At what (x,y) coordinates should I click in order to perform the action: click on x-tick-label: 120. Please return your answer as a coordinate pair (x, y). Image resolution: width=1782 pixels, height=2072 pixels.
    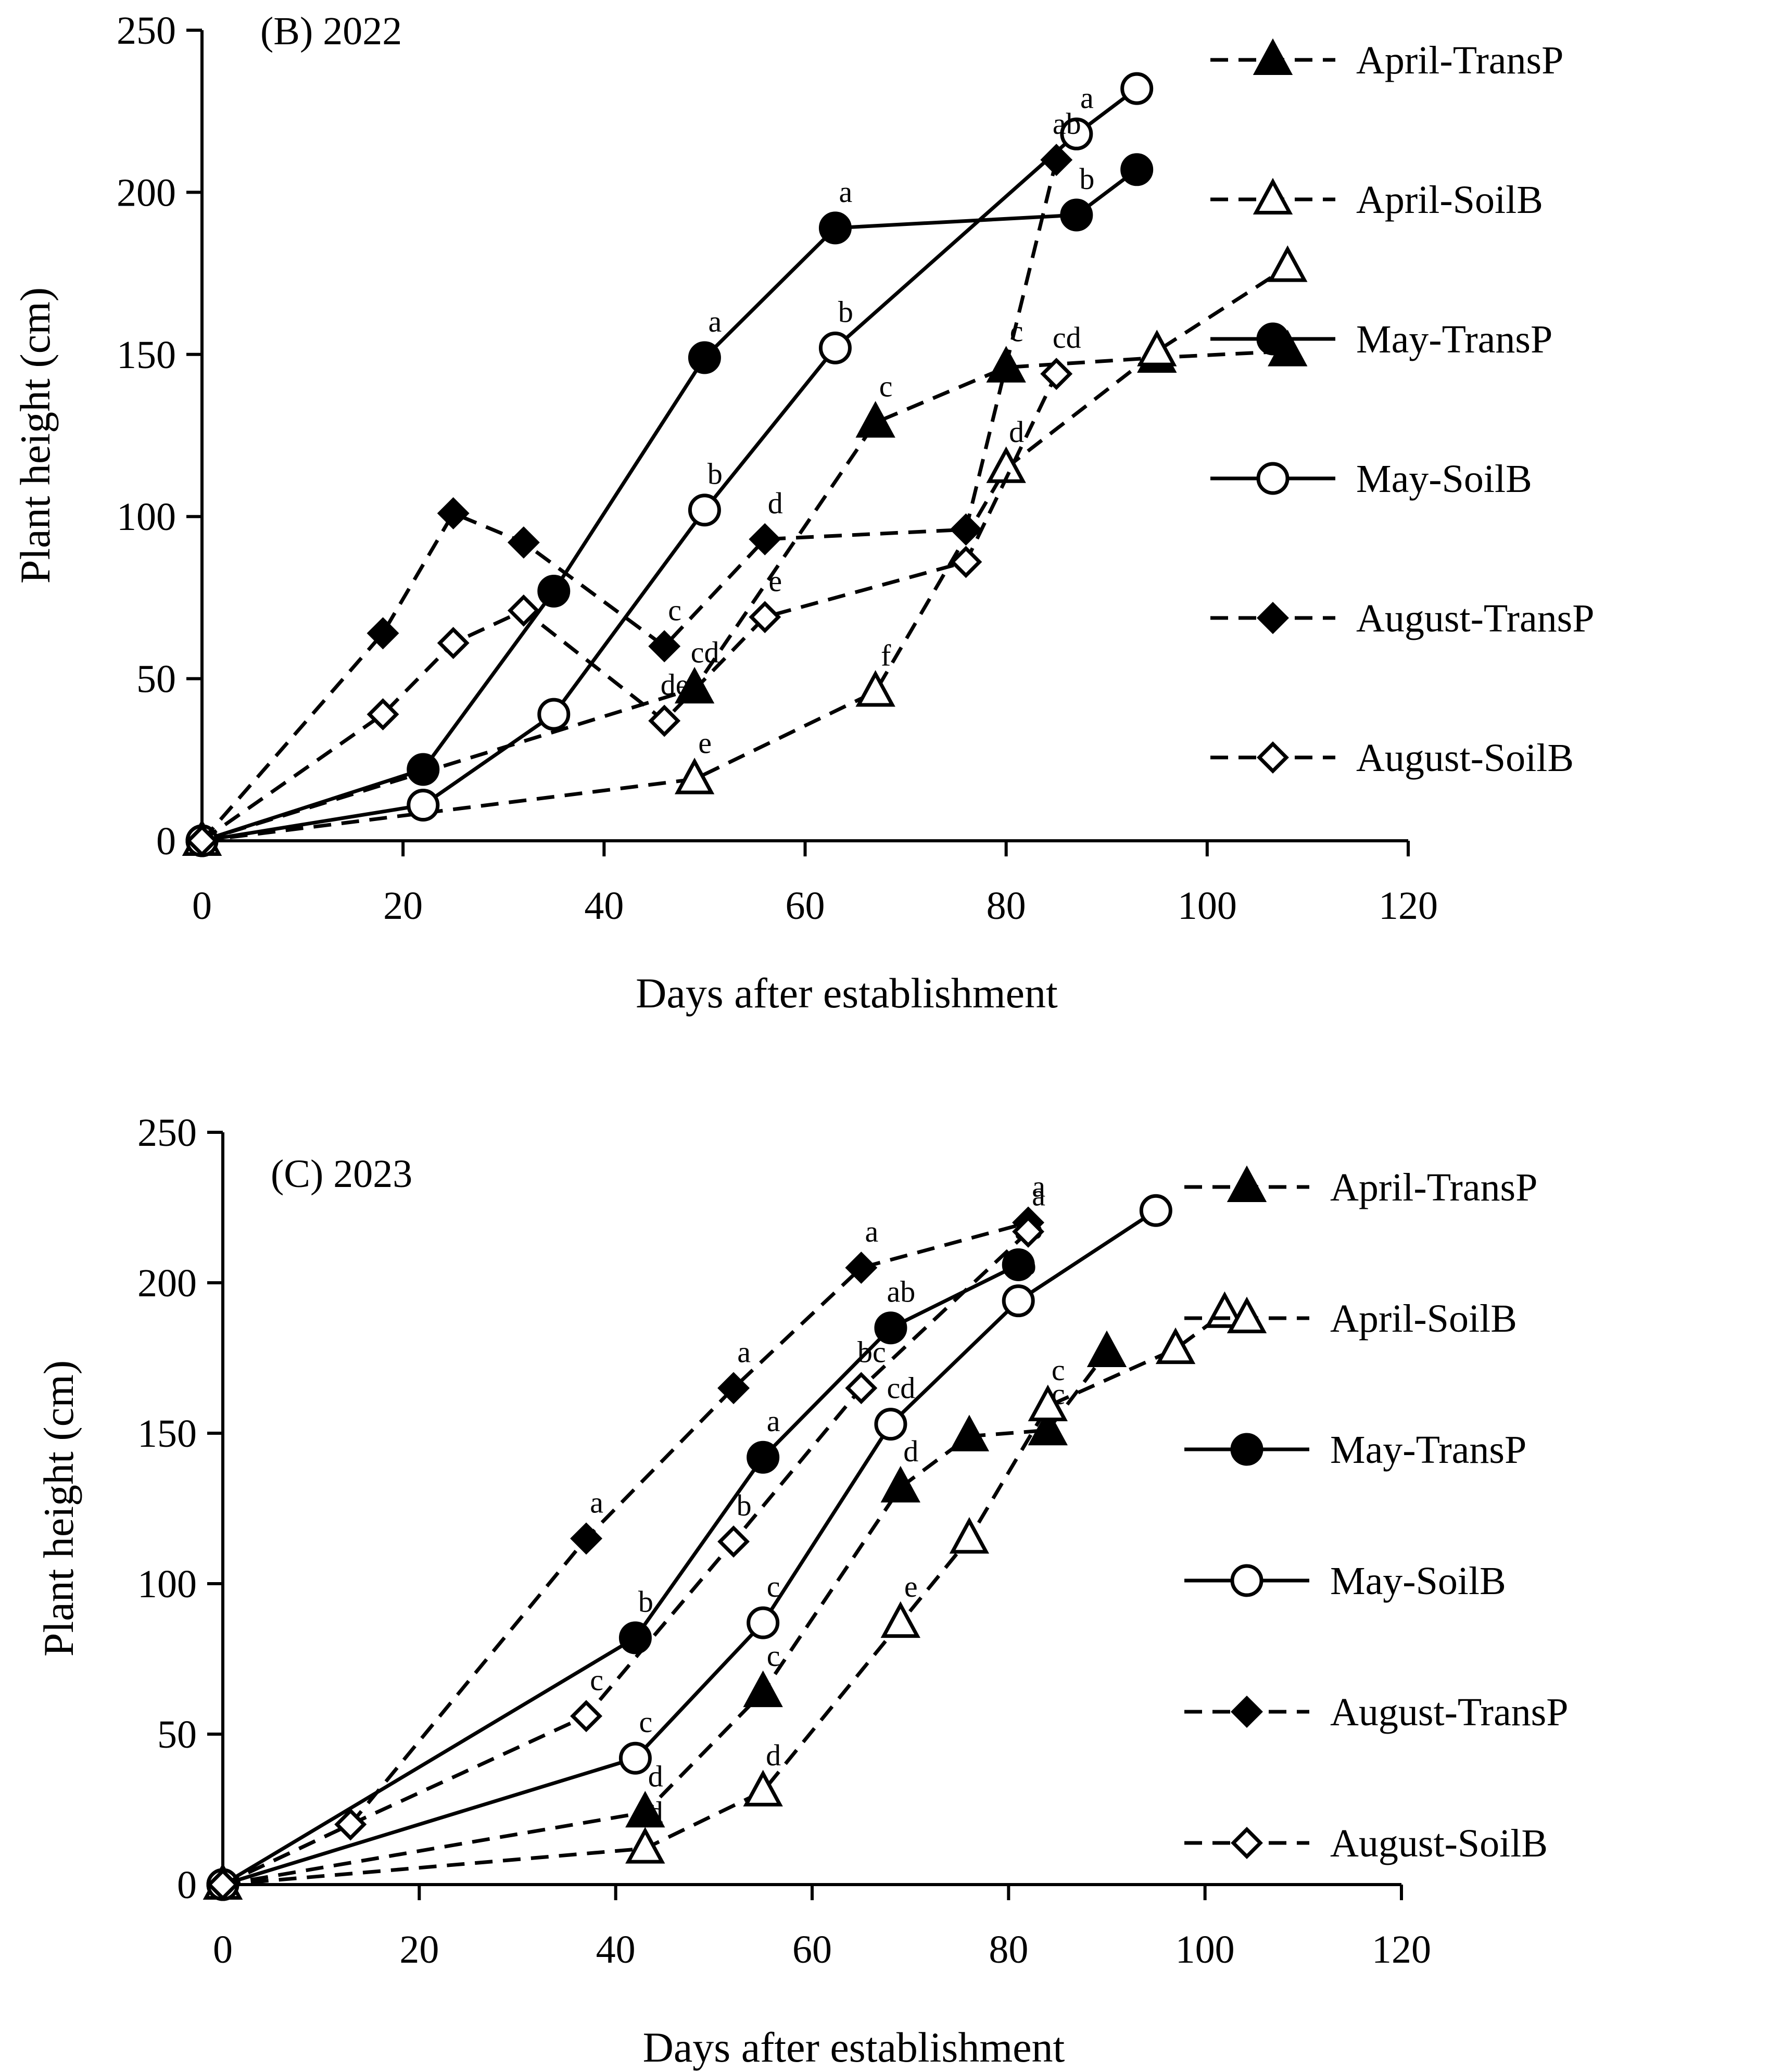
    Looking at the image, I should click on (1408, 906).